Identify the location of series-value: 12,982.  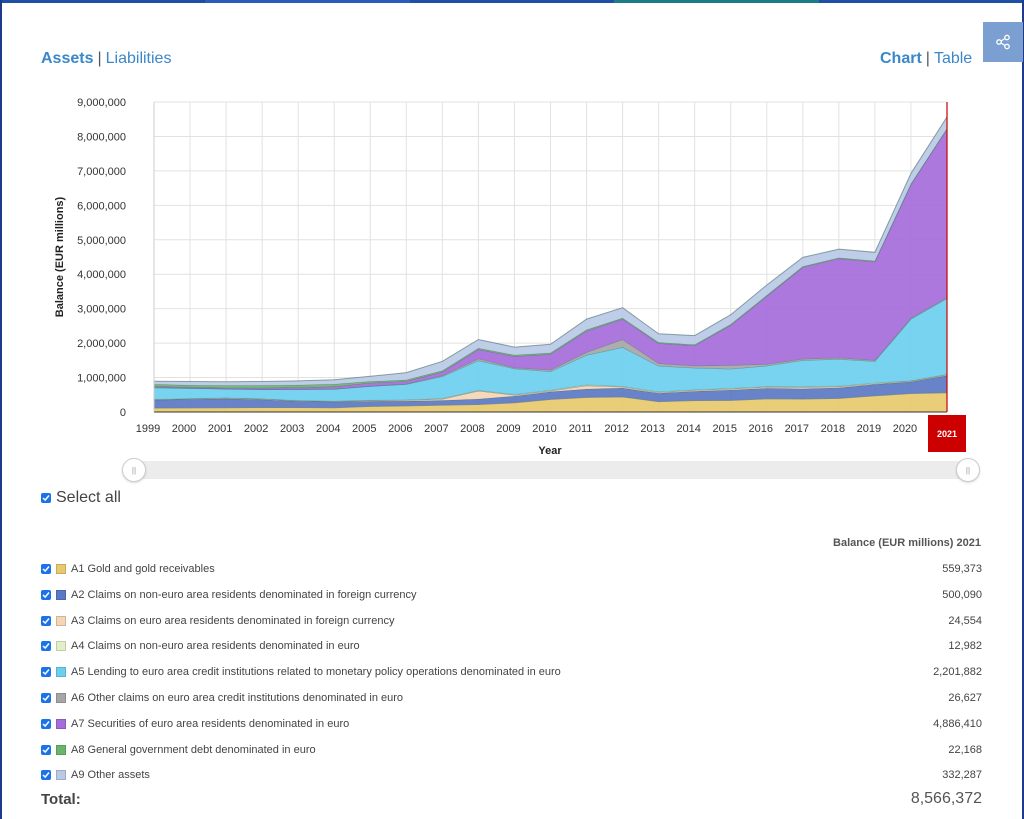
(965, 646).